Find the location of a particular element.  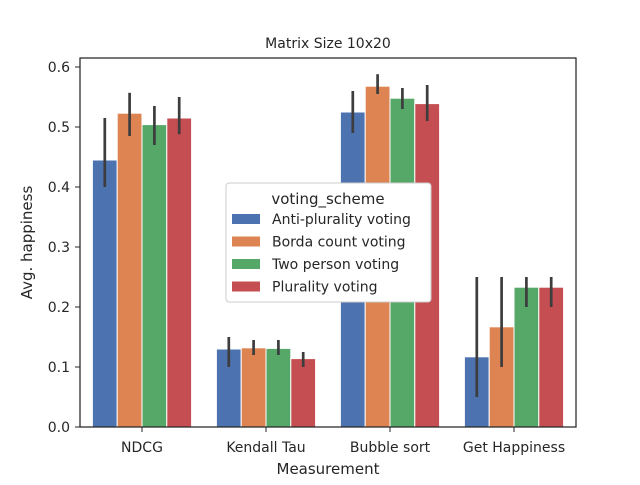

x-tick-label-0: NDCG is located at coordinates (142, 448).